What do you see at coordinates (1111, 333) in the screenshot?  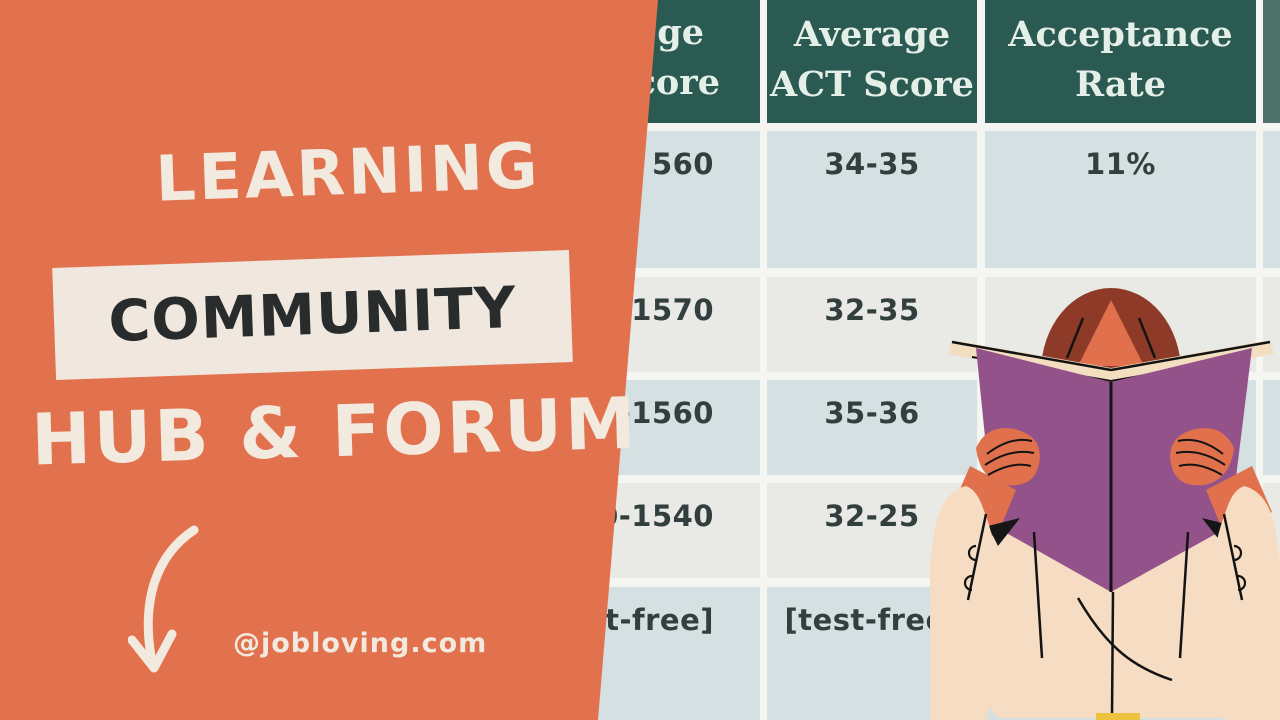 I see `face` at bounding box center [1111, 333].